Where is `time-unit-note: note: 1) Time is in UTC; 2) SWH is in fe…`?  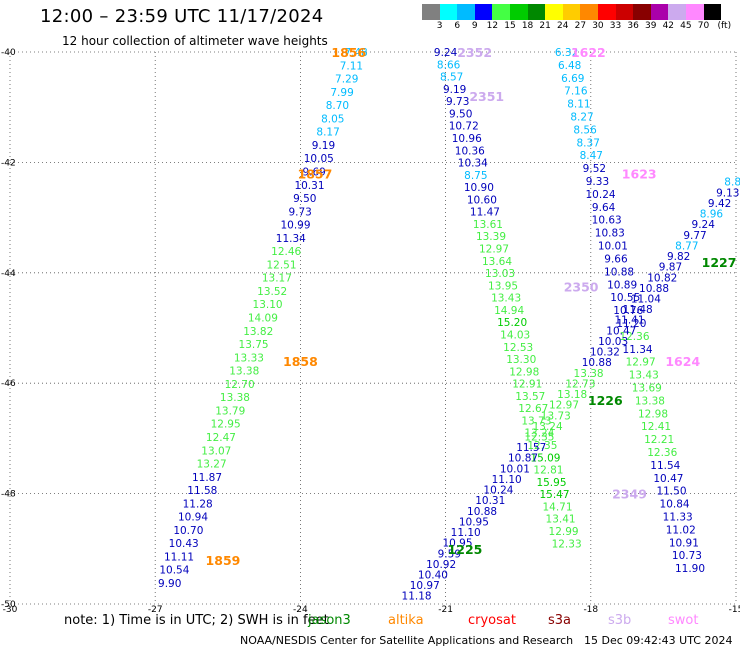
time-unit-note: note: 1) Time is in UTC; 2) SWH is in fe… is located at coordinates (196, 620).